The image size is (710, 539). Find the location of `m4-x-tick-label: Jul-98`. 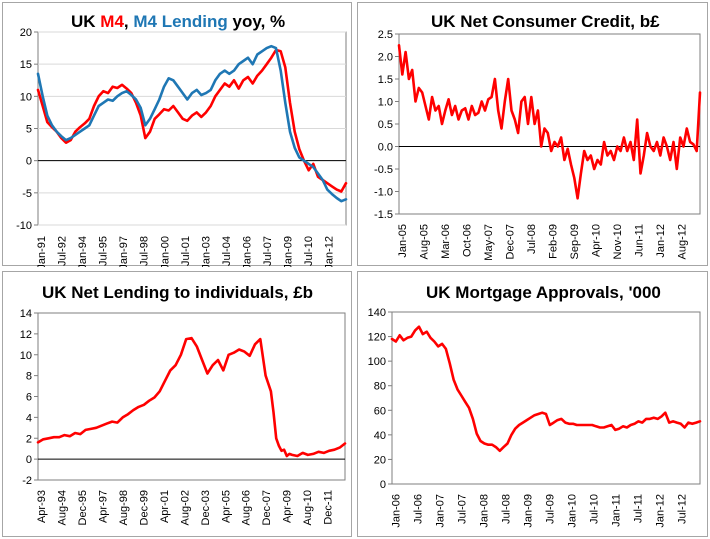

m4-x-tick-label: Jul-98 is located at coordinates (145, 251).